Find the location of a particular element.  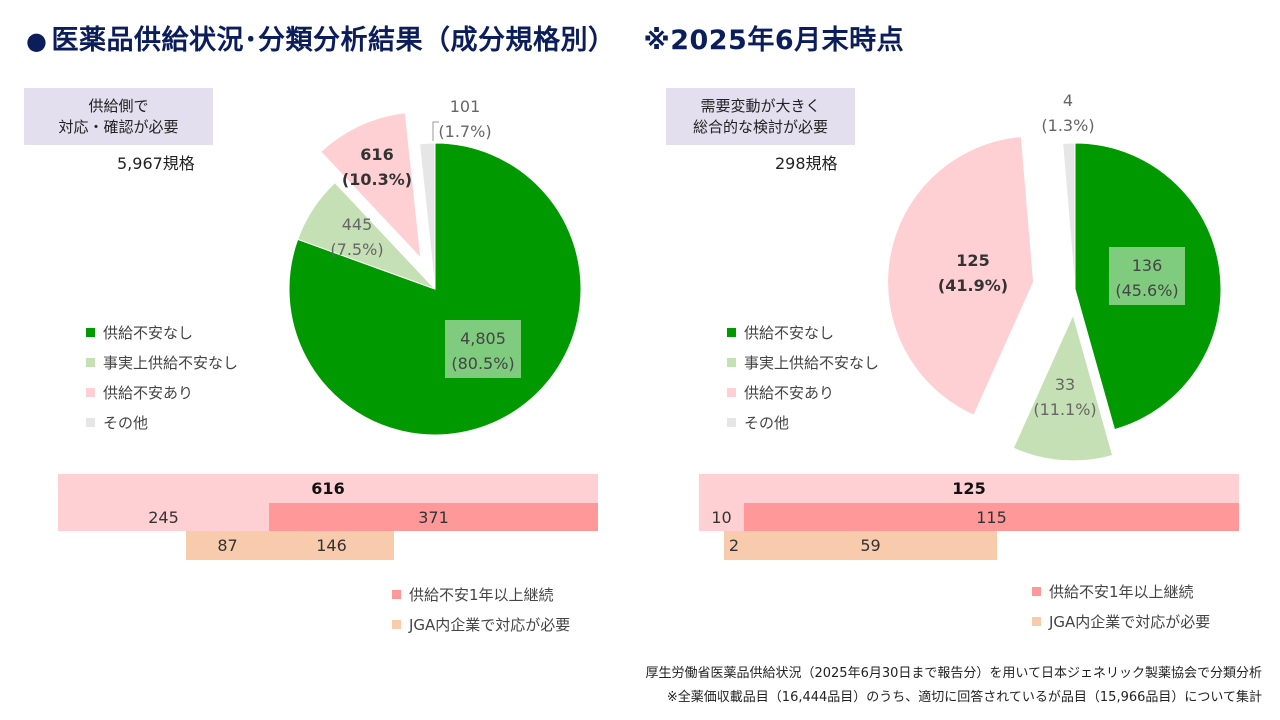

bar-row1-over1yr: 115 is located at coordinates (991, 517).